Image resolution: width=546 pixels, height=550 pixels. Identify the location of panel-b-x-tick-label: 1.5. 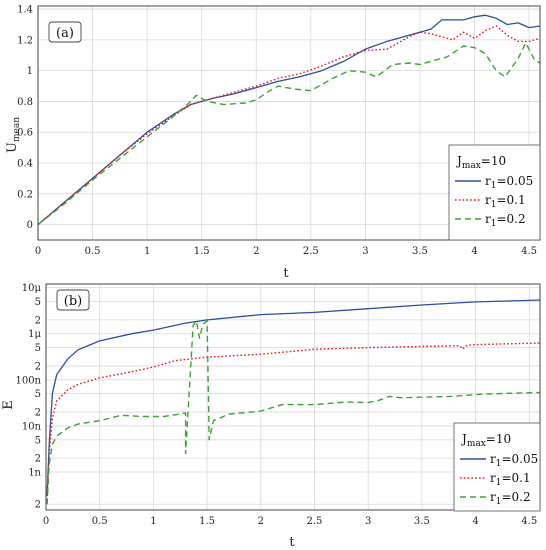
(207, 521).